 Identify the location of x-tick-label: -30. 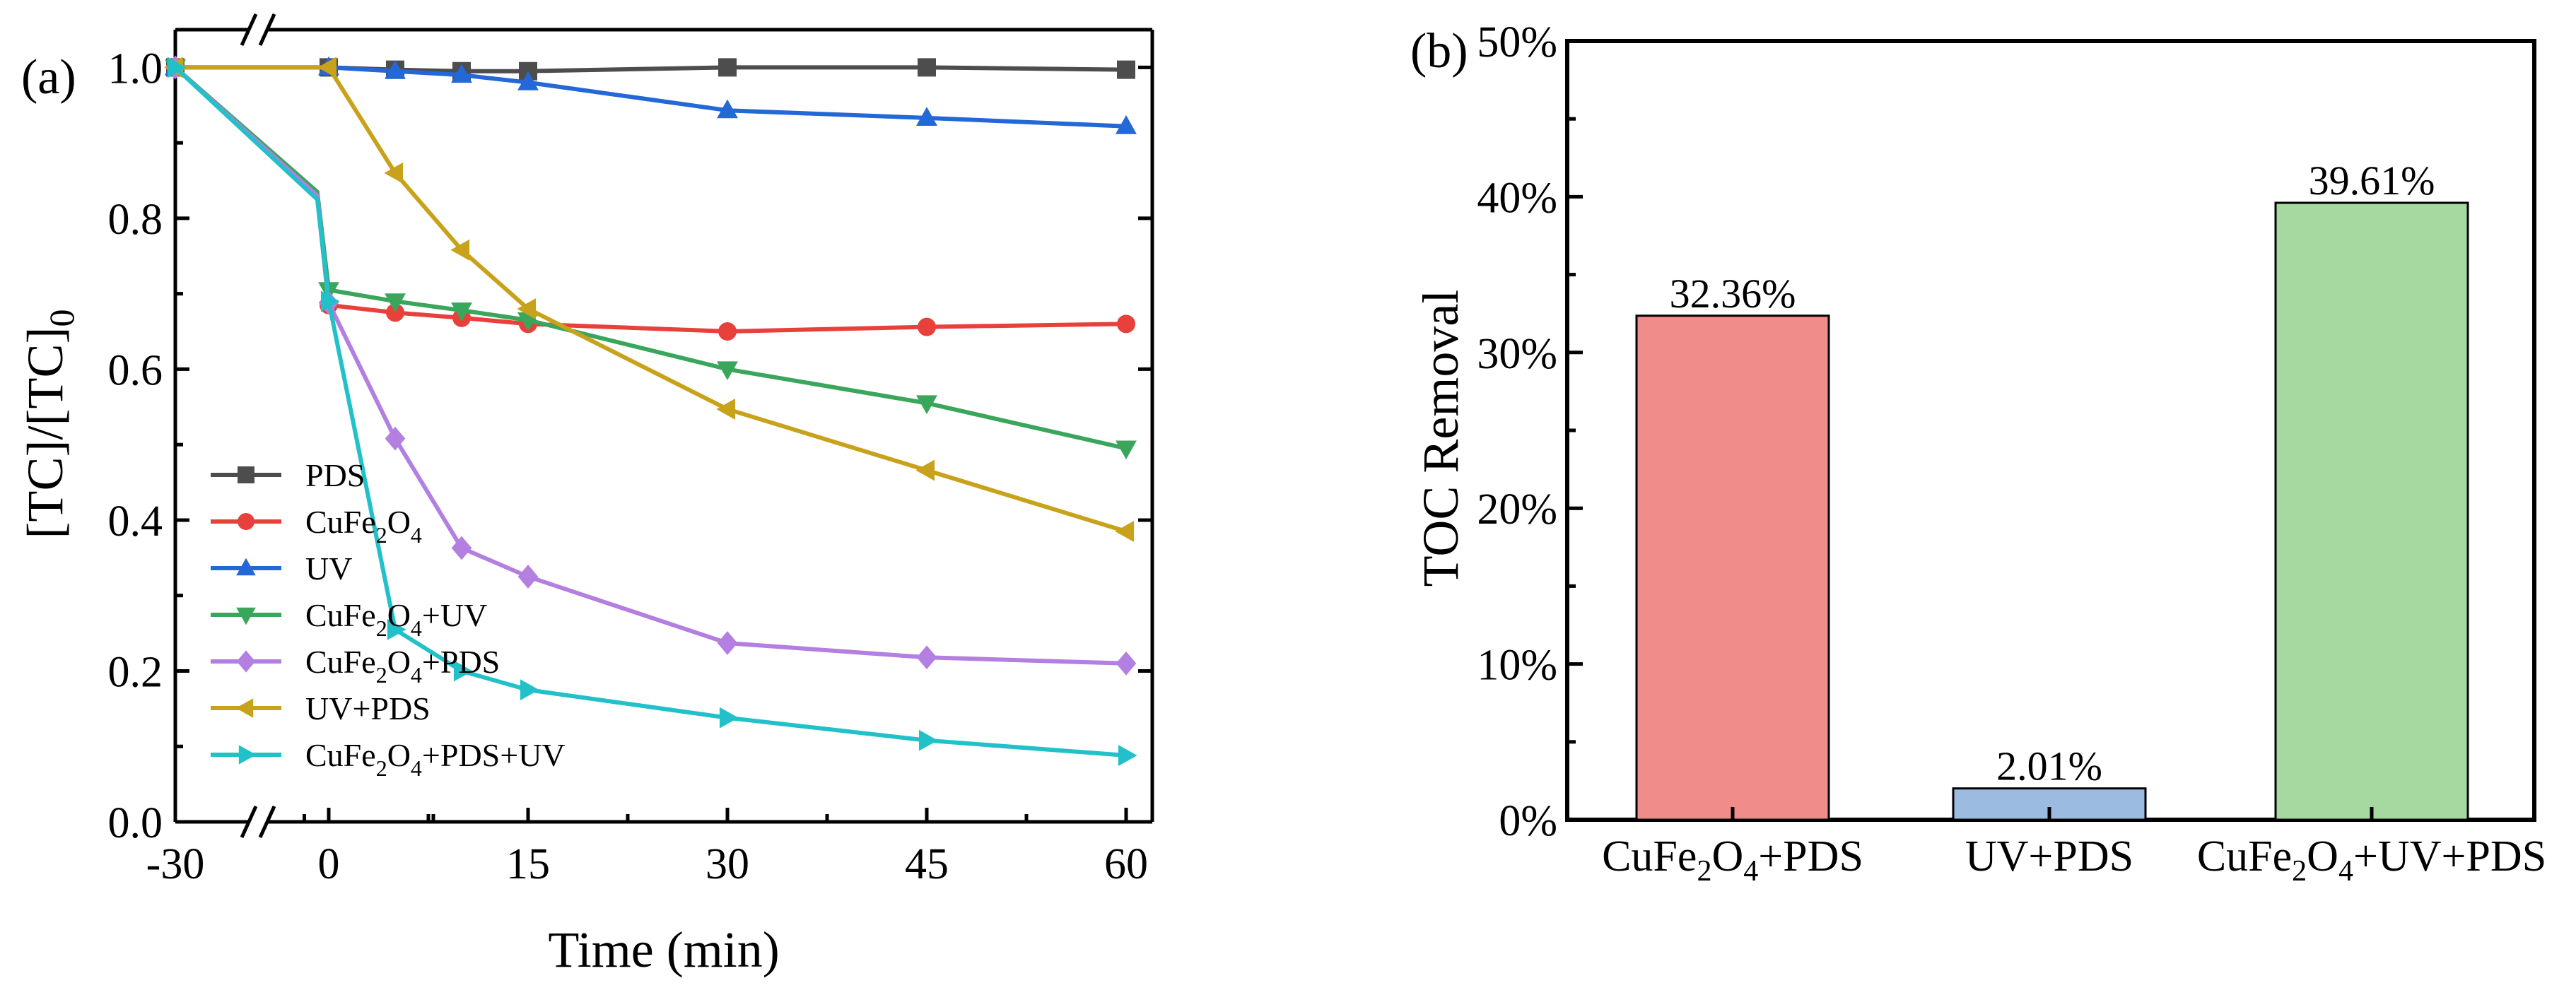
(176, 864).